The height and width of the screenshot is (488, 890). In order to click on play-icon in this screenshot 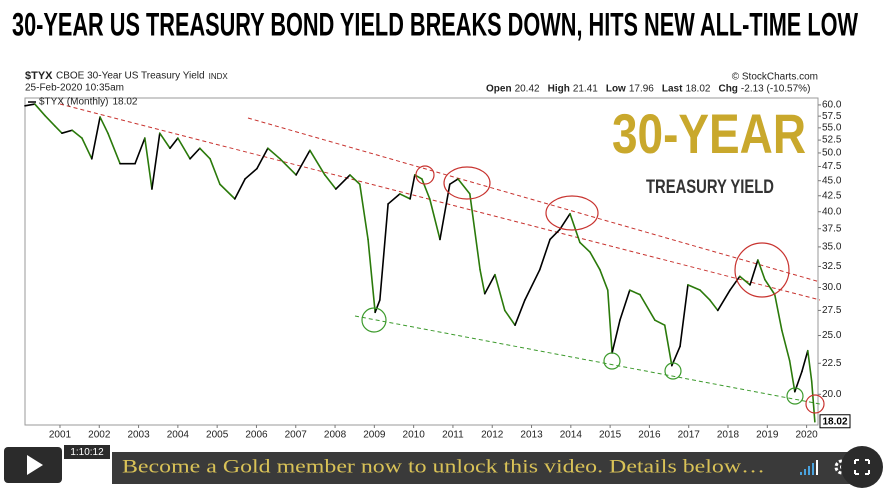, I will do `click(35, 465)`.